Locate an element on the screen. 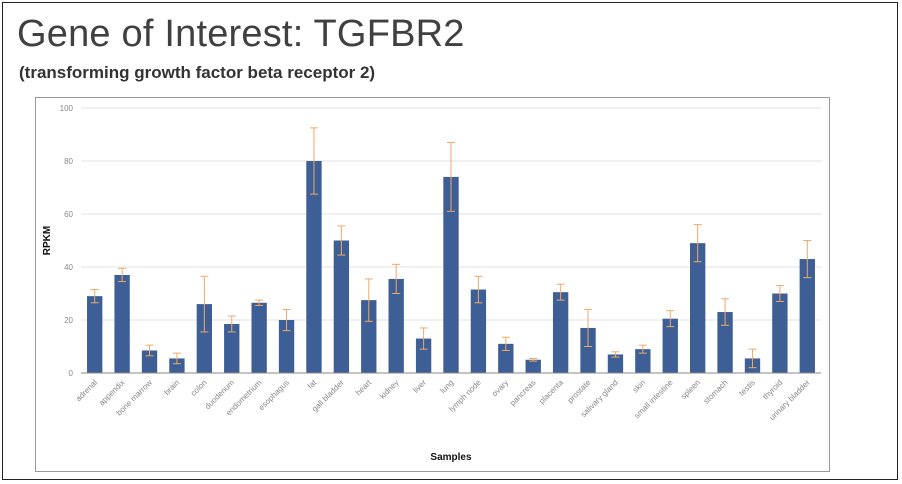 The height and width of the screenshot is (484, 902). x-tick-label: skin is located at coordinates (639, 386).